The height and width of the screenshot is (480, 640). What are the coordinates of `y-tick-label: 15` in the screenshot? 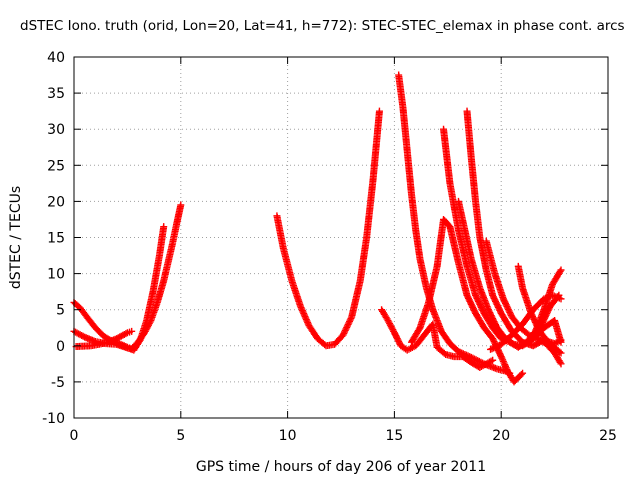 It's located at (56, 239).